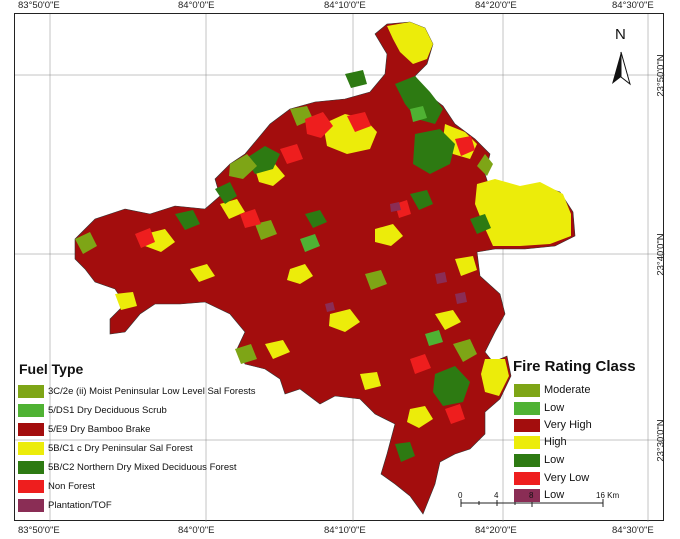 Image resolution: width=680 pixels, height=539 pixels. What do you see at coordinates (633, 5) in the screenshot?
I see `lon-tick-top-5: 84°30'0"E` at bounding box center [633, 5].